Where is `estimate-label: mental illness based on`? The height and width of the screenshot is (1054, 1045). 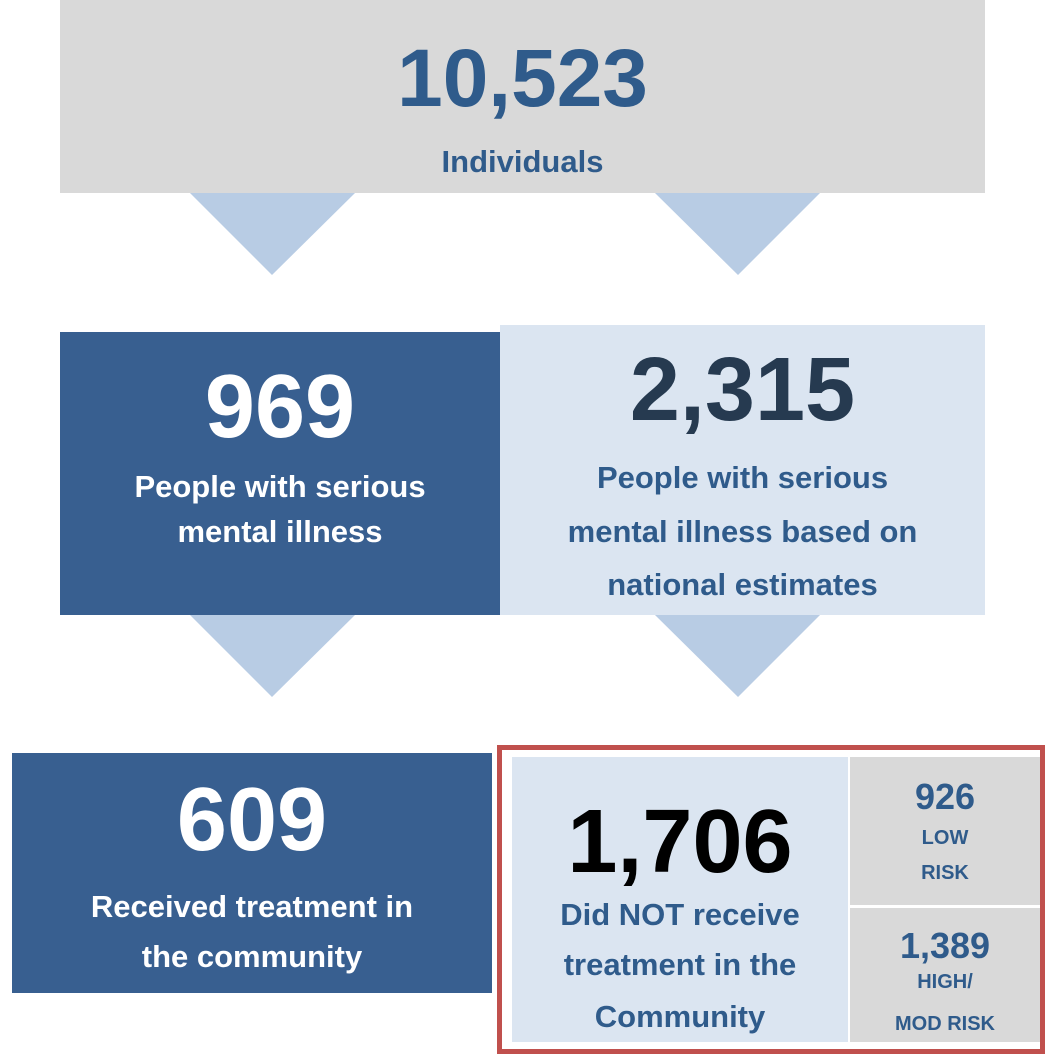 estimate-label: mental illness based on is located at coordinates (742, 531).